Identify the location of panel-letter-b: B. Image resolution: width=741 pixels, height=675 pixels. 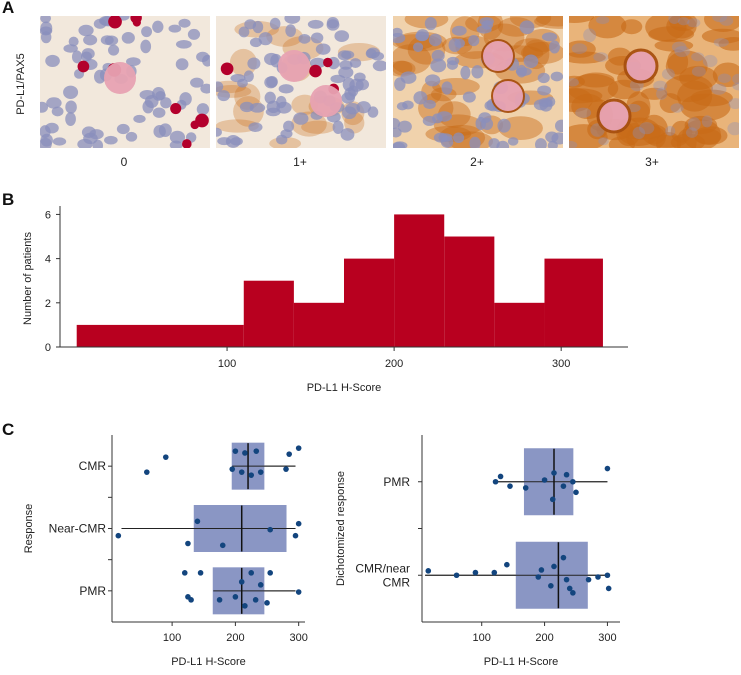
(8, 199).